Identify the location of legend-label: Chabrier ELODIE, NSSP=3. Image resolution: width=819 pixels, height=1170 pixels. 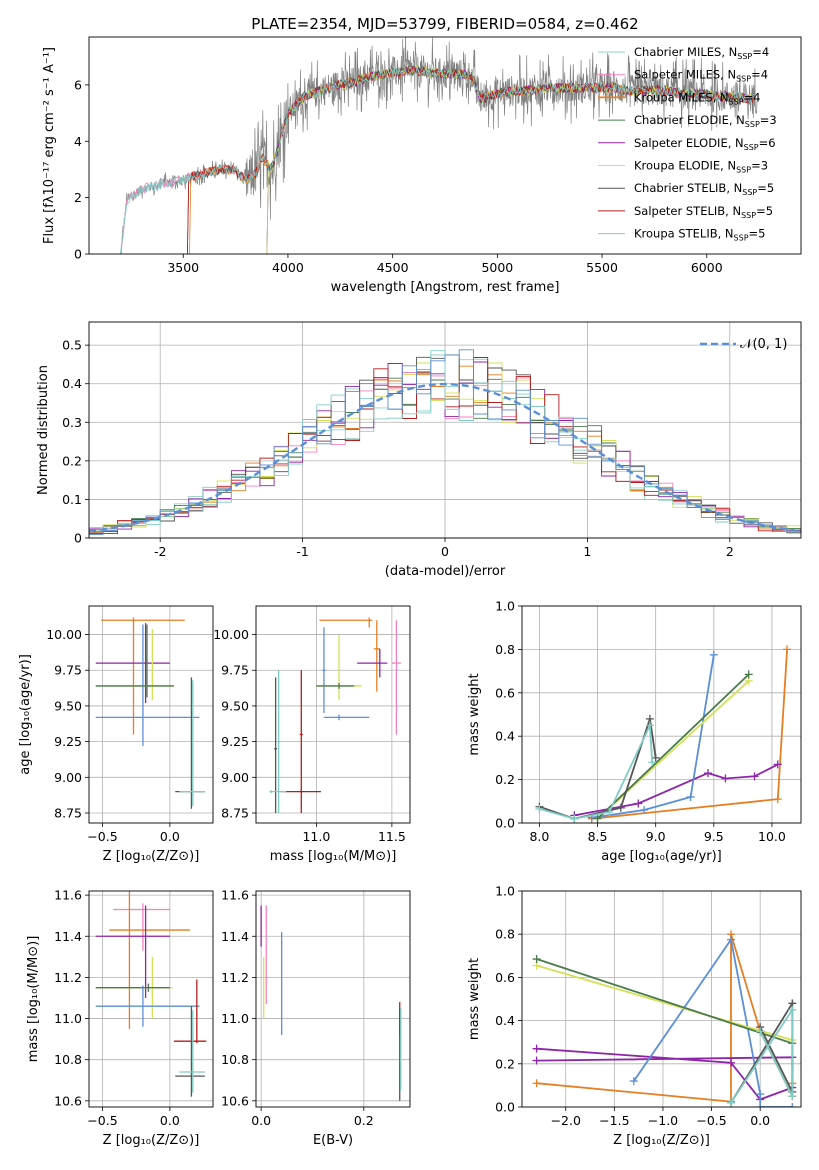
(705, 121).